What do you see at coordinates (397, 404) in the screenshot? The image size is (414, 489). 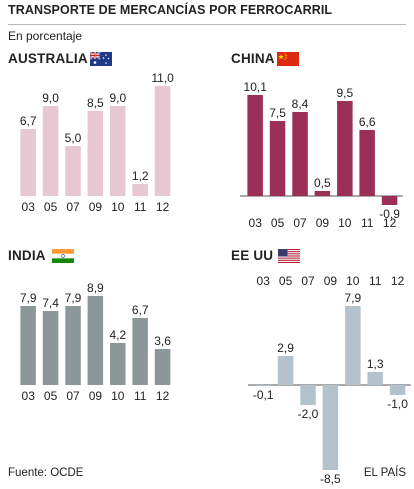 I see `value-label-usa-12: -1,0` at bounding box center [397, 404].